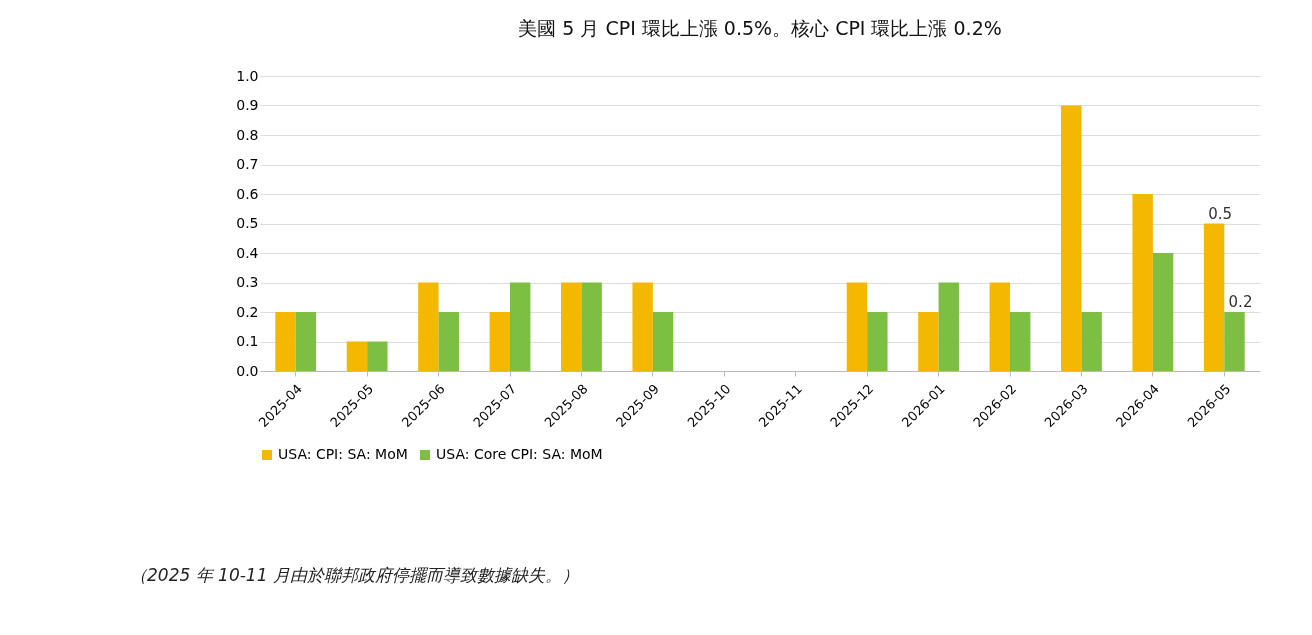 The height and width of the screenshot is (635, 1312). I want to click on y-tick-label: 0.3, so click(247, 282).